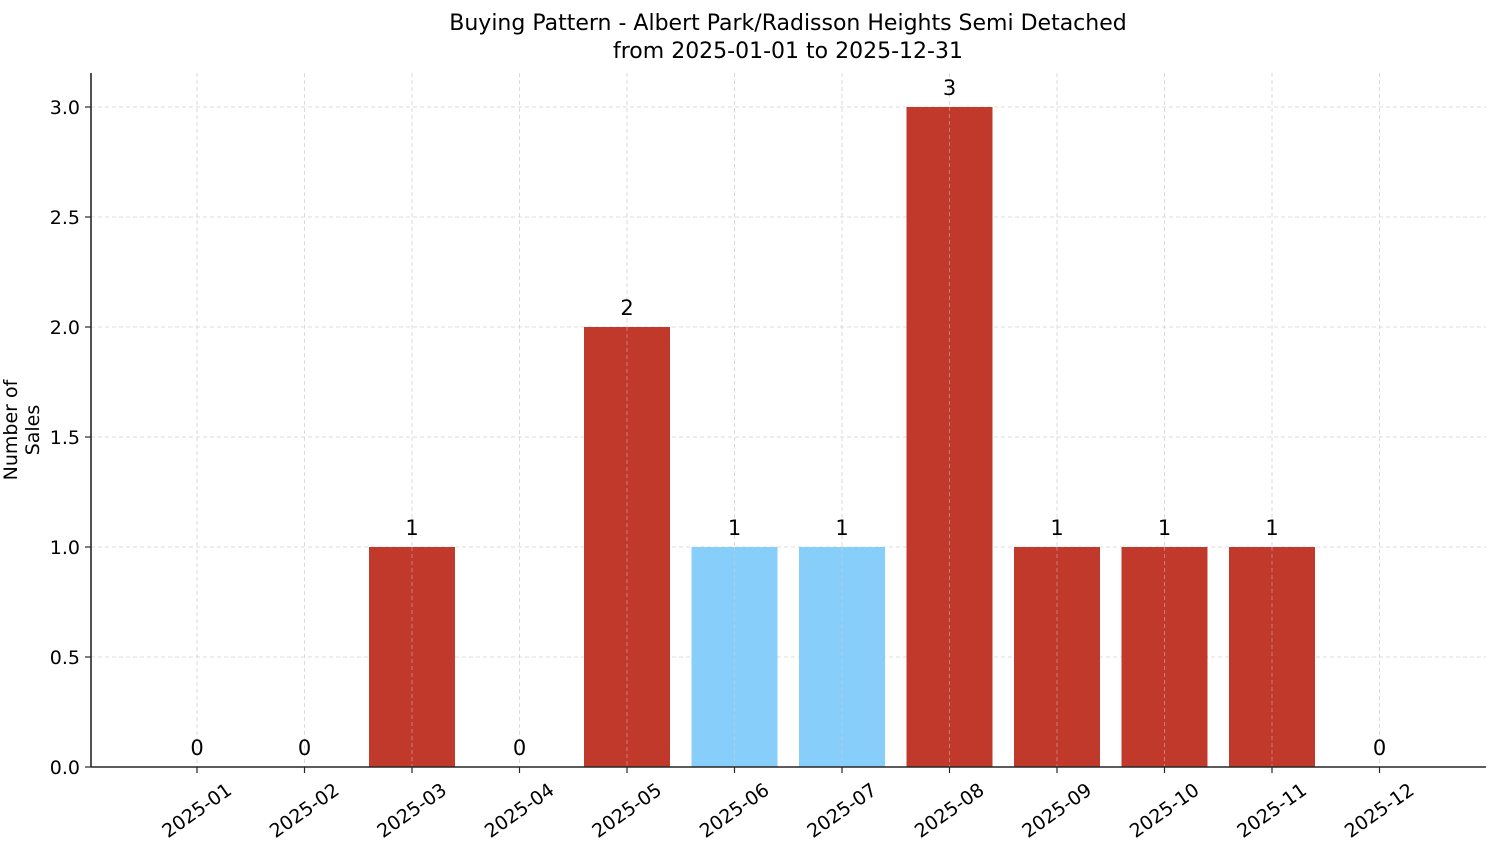 The height and width of the screenshot is (863, 1501). I want to click on x-tick-label: 2025-11, so click(1272, 811).